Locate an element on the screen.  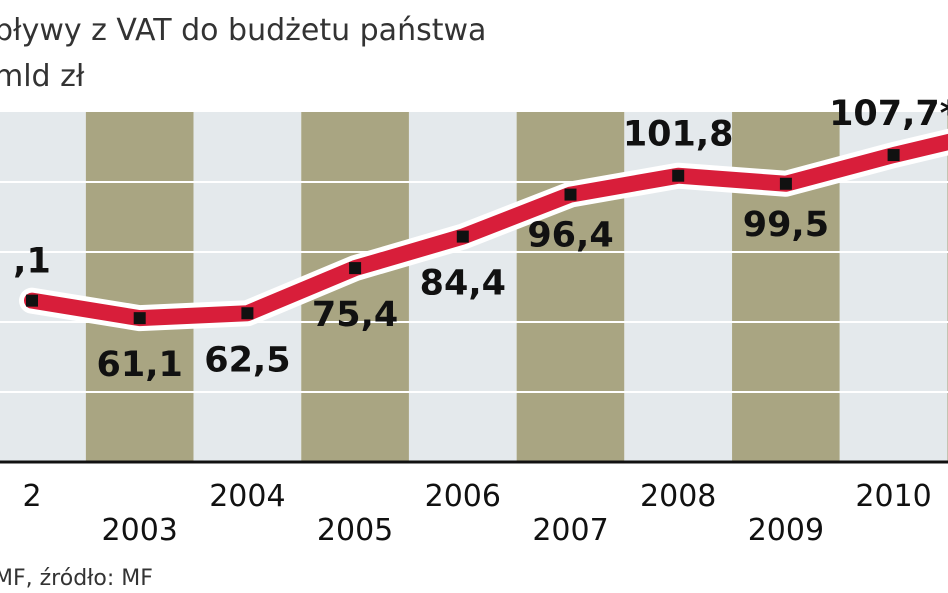
x-tick-label: 2010 is located at coordinates (893, 496).